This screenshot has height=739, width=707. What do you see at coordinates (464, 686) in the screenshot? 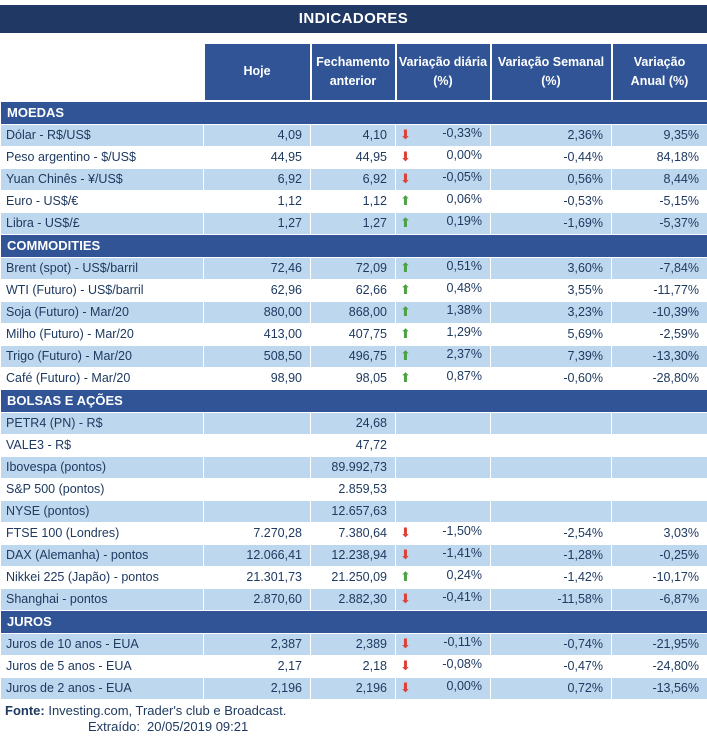
I see `variacao-diaria-value: 0,00%` at bounding box center [464, 686].